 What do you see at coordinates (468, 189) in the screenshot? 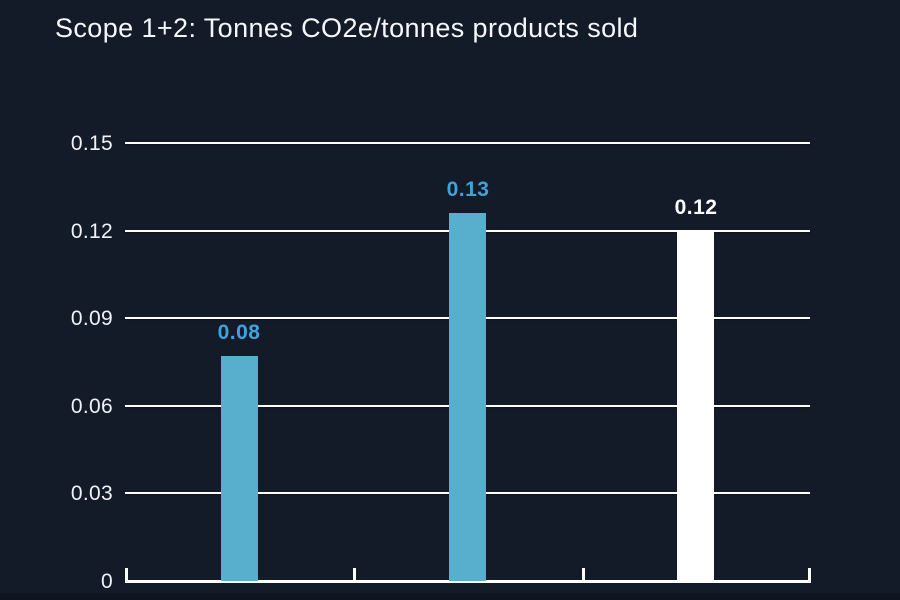
I see `bar-value-label: 0.13` at bounding box center [468, 189].